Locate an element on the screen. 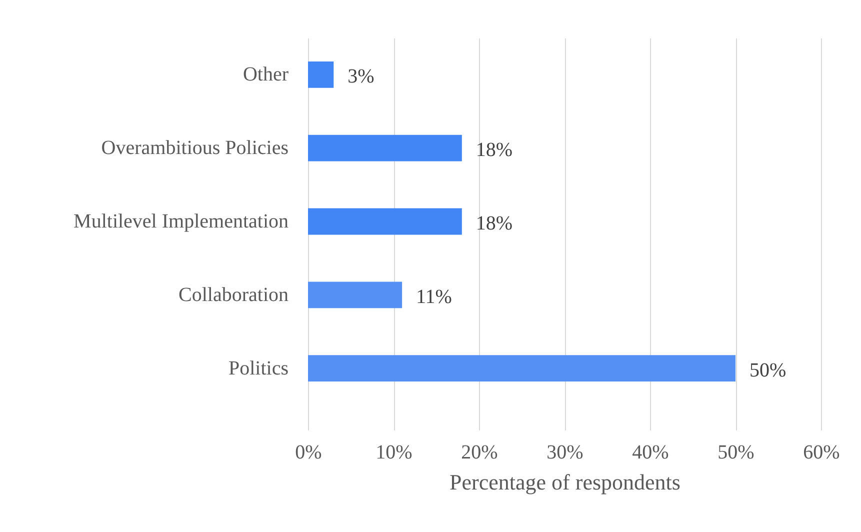  x-tick-label: 20% is located at coordinates (479, 453).